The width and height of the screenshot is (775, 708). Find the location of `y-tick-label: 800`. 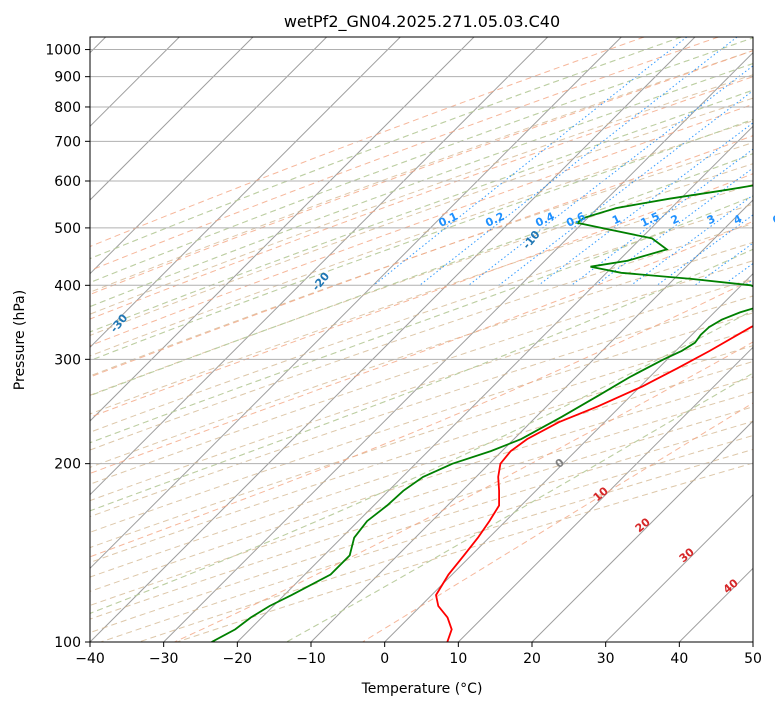

y-tick-label: 800 is located at coordinates (67, 108).